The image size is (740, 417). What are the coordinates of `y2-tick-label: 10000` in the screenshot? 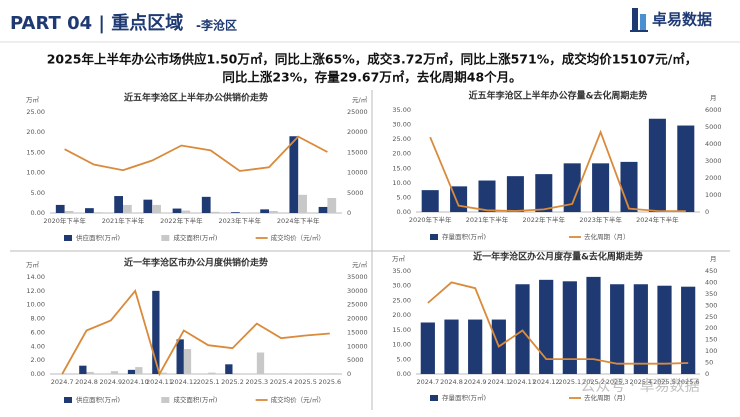 It's located at (357, 346).